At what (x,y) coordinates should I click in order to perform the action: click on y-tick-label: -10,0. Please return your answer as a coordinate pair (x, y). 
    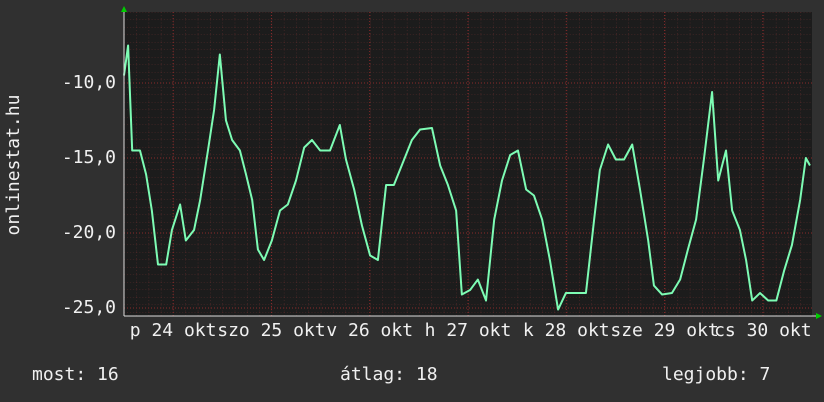
    Looking at the image, I should click on (89, 82).